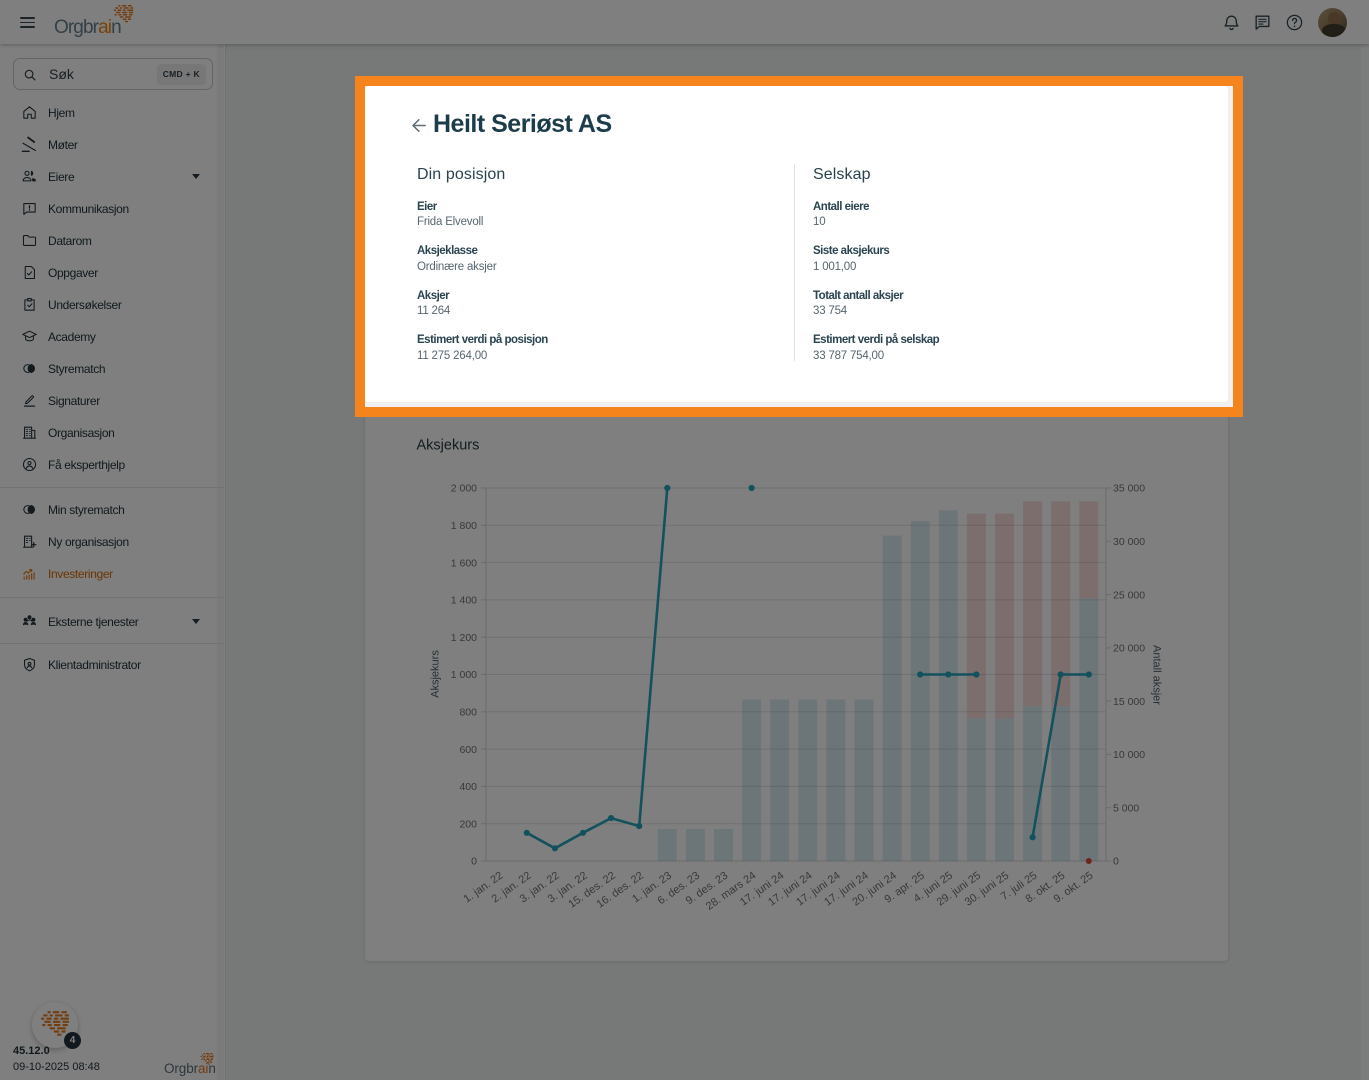 The height and width of the screenshot is (1080, 1369). Describe the element at coordinates (464, 563) in the screenshot. I see `svg-text: 1 600` at that location.